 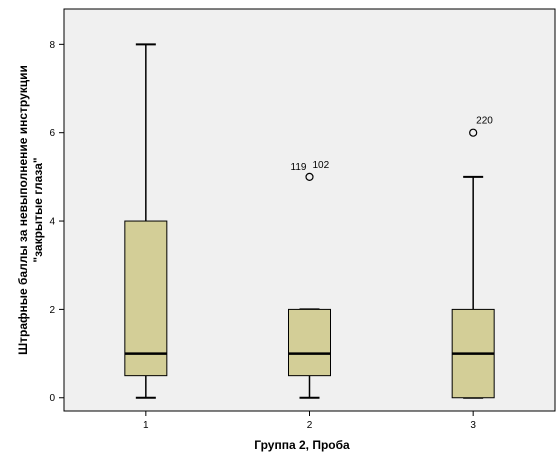 What do you see at coordinates (52, 133) in the screenshot?
I see `y-tick-label: 6` at bounding box center [52, 133].